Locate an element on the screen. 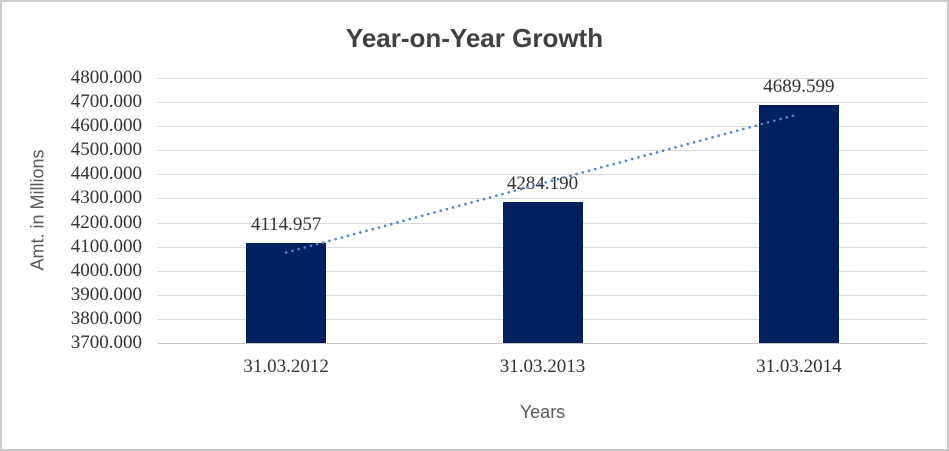 The image size is (949, 451). y-tick-label: 4000.000 is located at coordinates (106, 270).